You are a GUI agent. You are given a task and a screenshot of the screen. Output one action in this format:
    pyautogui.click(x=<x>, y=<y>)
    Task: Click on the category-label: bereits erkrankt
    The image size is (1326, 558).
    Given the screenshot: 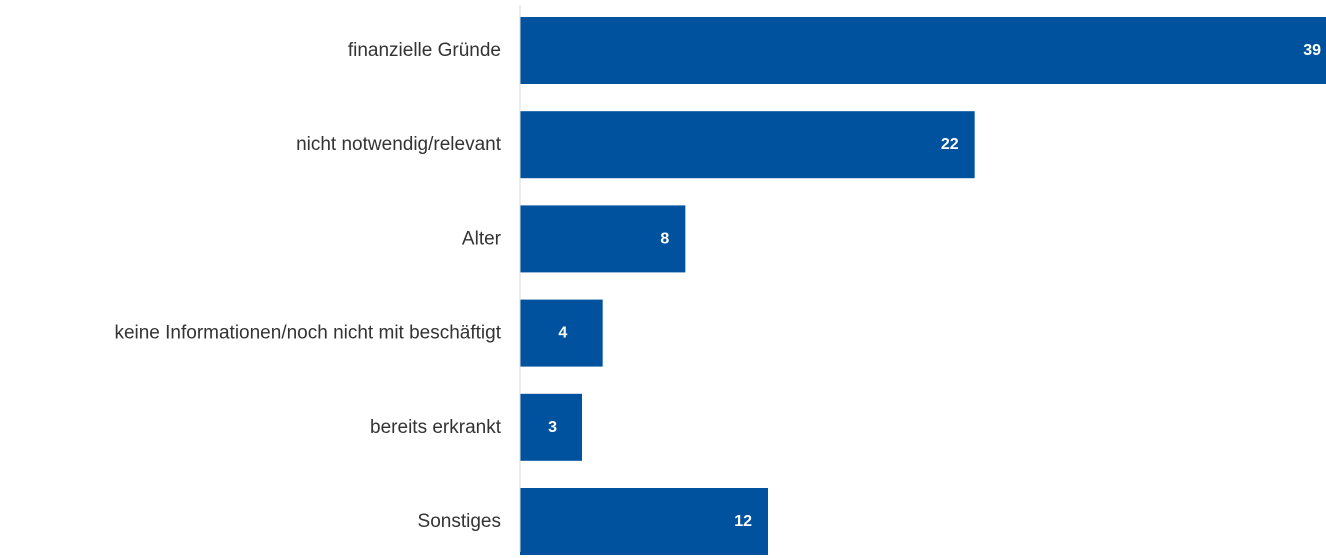 What is the action you would take?
    pyautogui.click(x=436, y=427)
    